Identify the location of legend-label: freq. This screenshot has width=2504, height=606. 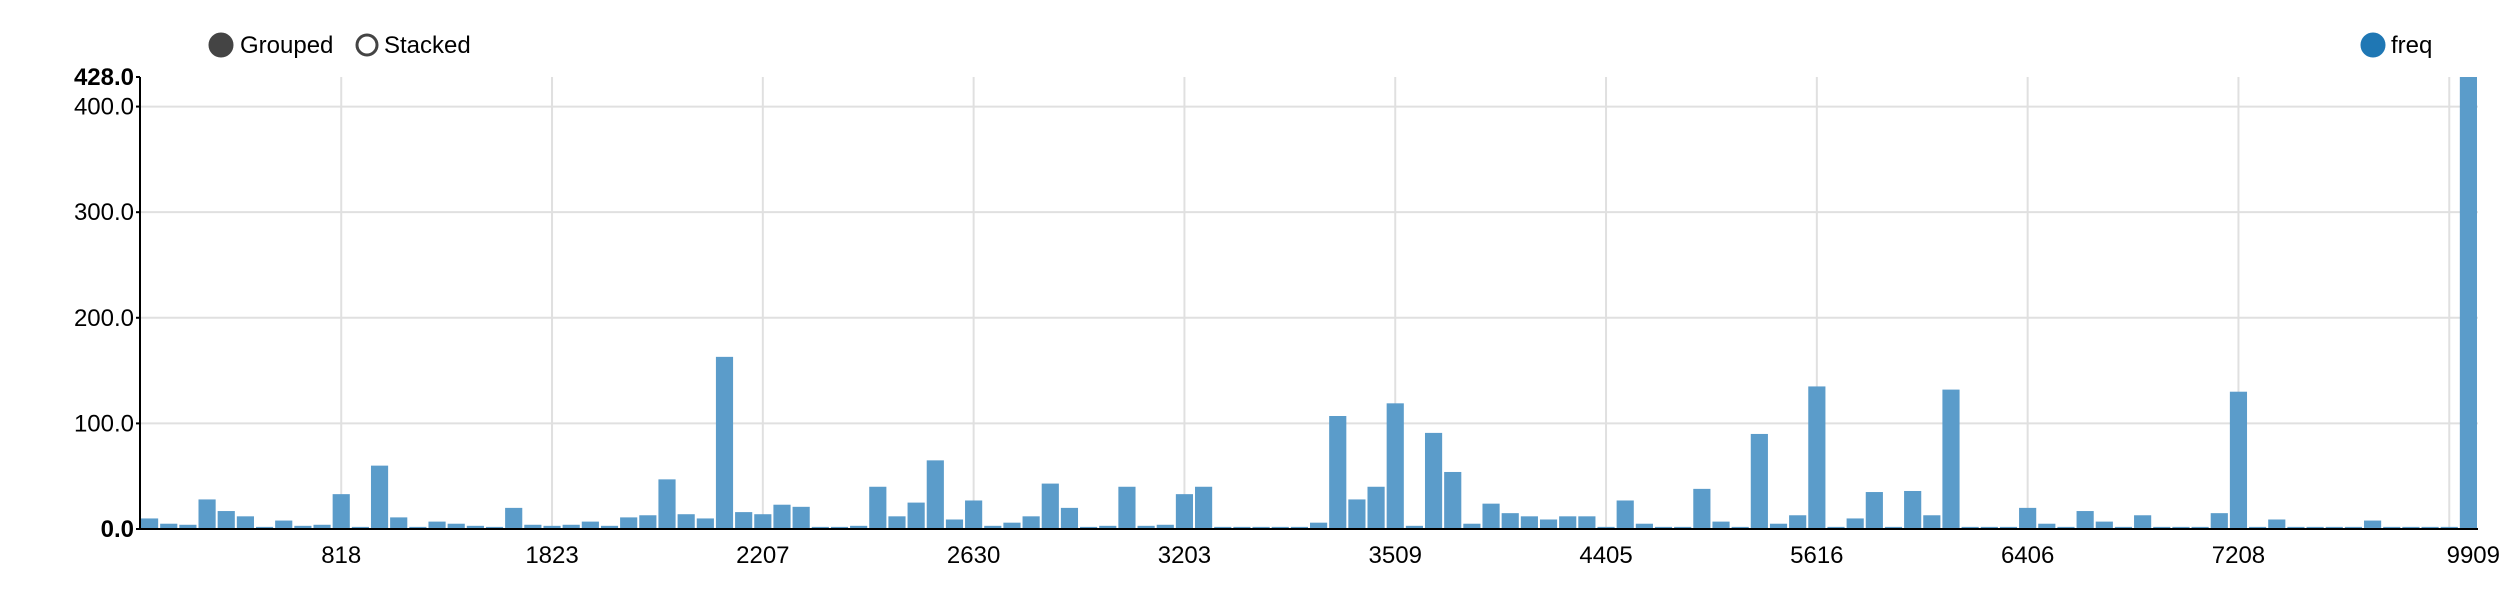
(2411, 45).